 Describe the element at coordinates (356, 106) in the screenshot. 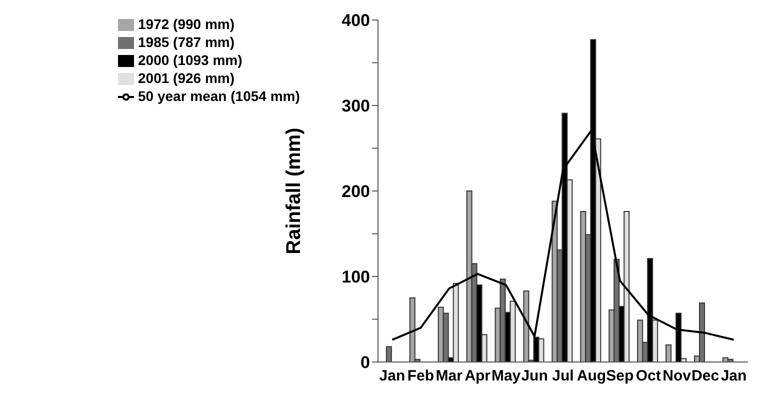

I see `y-tick-label: 300` at that location.